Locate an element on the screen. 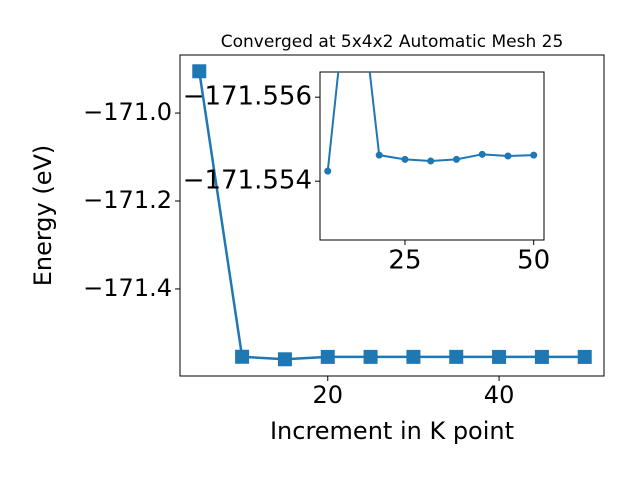 The width and height of the screenshot is (640, 480). y-axis-label: Energy (eV) is located at coordinates (43, 216).